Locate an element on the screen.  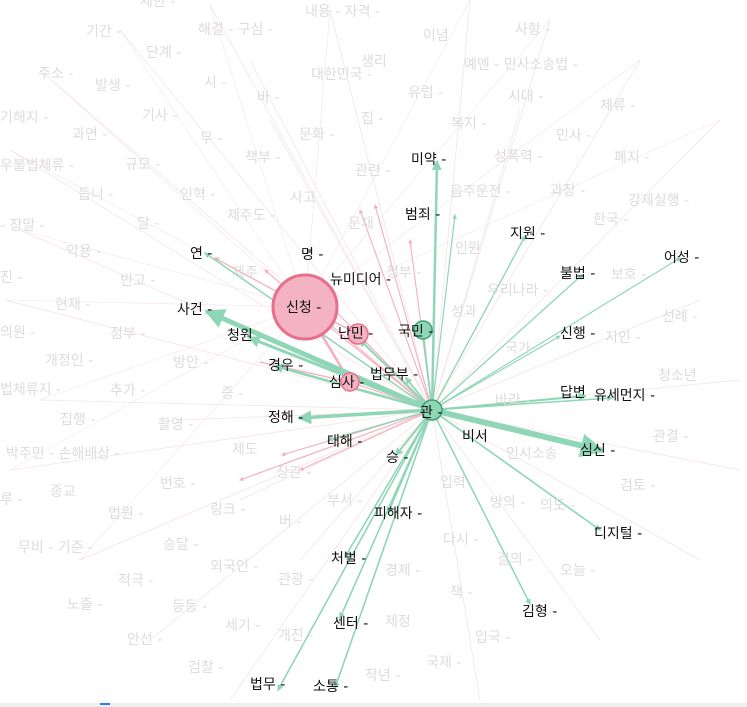
node-nanmin is located at coordinates (358, 334).